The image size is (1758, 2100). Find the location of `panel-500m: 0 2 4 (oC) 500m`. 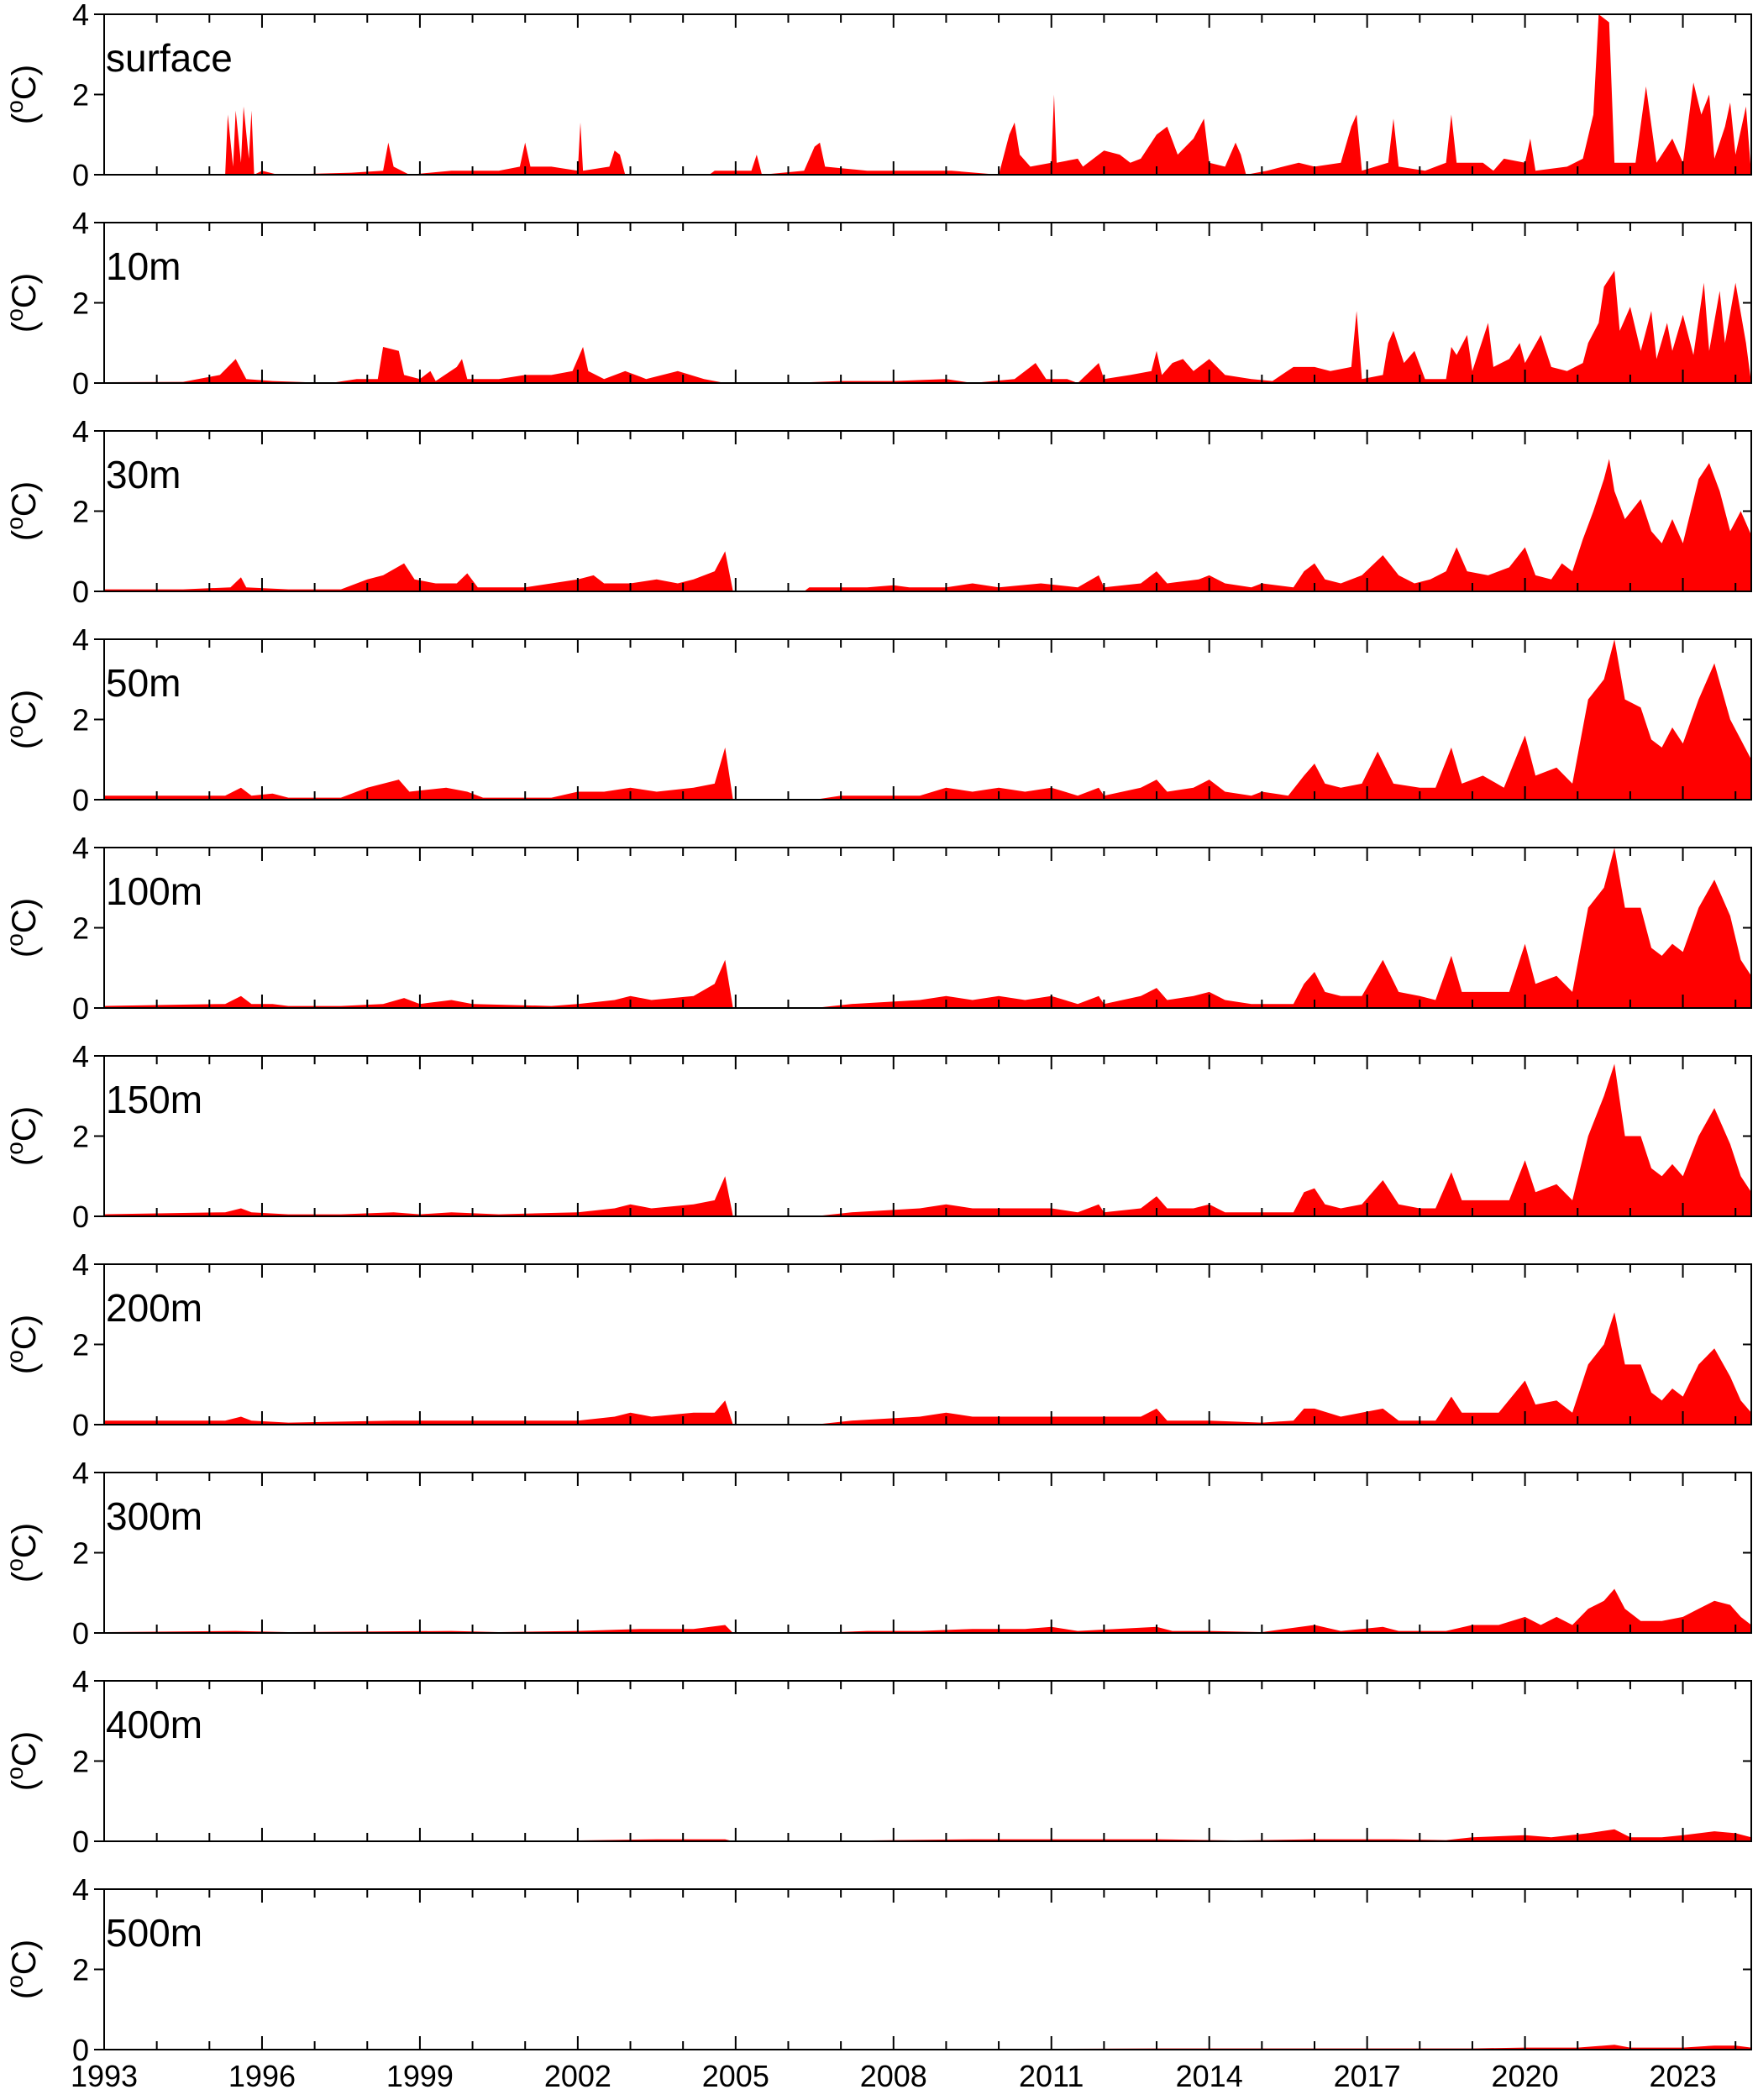

panel-500m: 0 2 4 (oC) 500m is located at coordinates (877, 1969).